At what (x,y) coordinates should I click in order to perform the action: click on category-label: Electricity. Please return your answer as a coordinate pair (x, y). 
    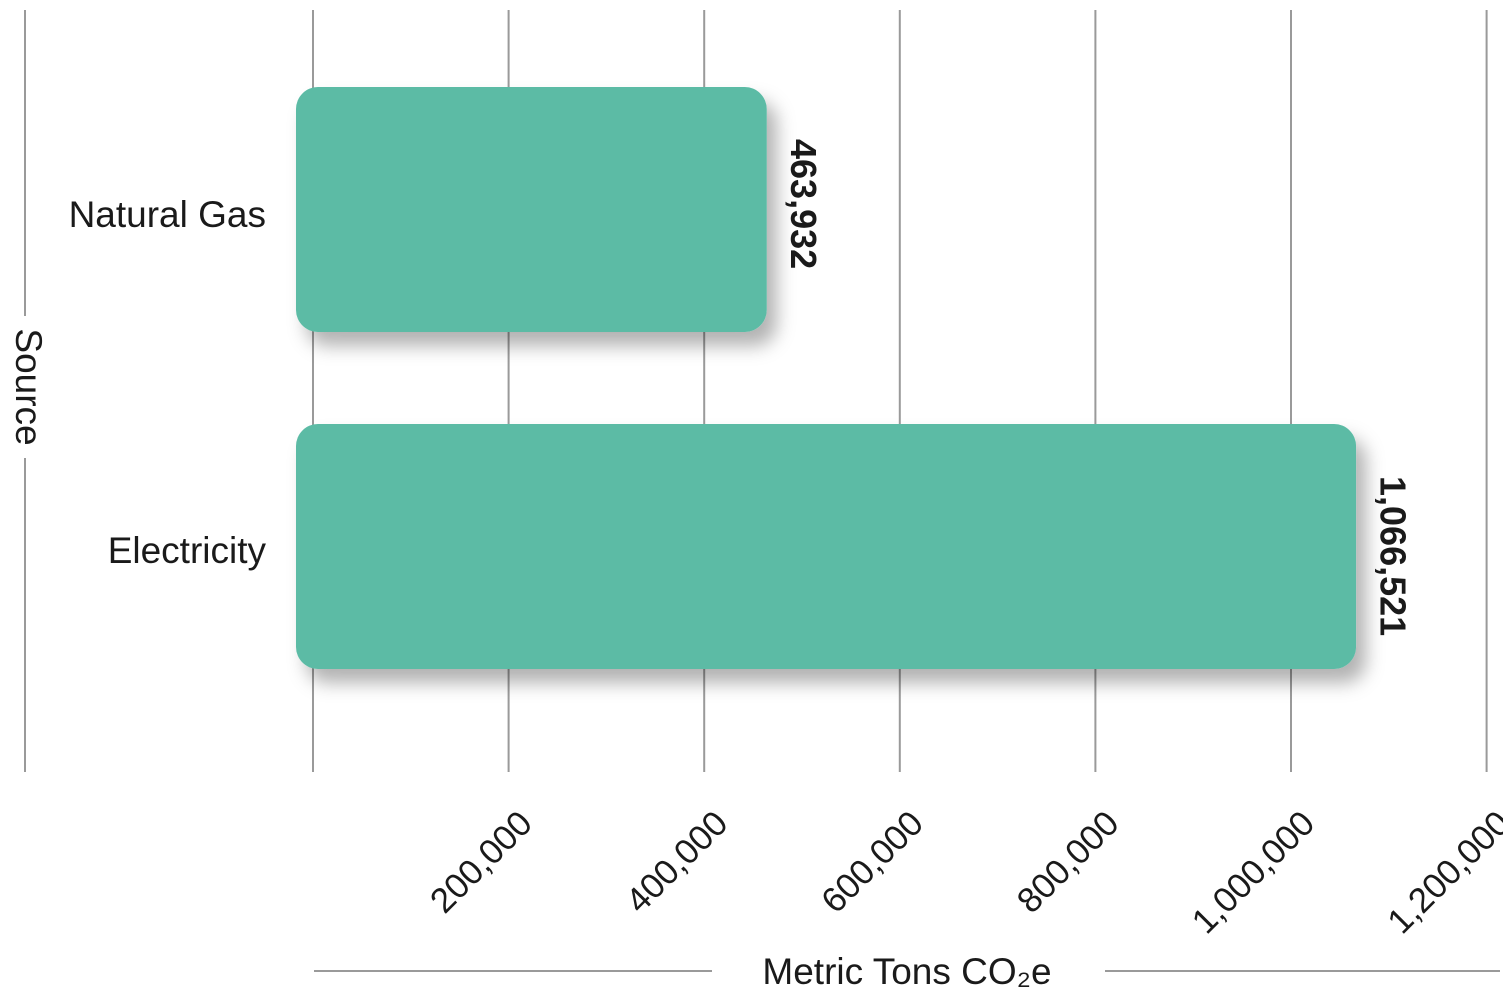
    Looking at the image, I should click on (187, 550).